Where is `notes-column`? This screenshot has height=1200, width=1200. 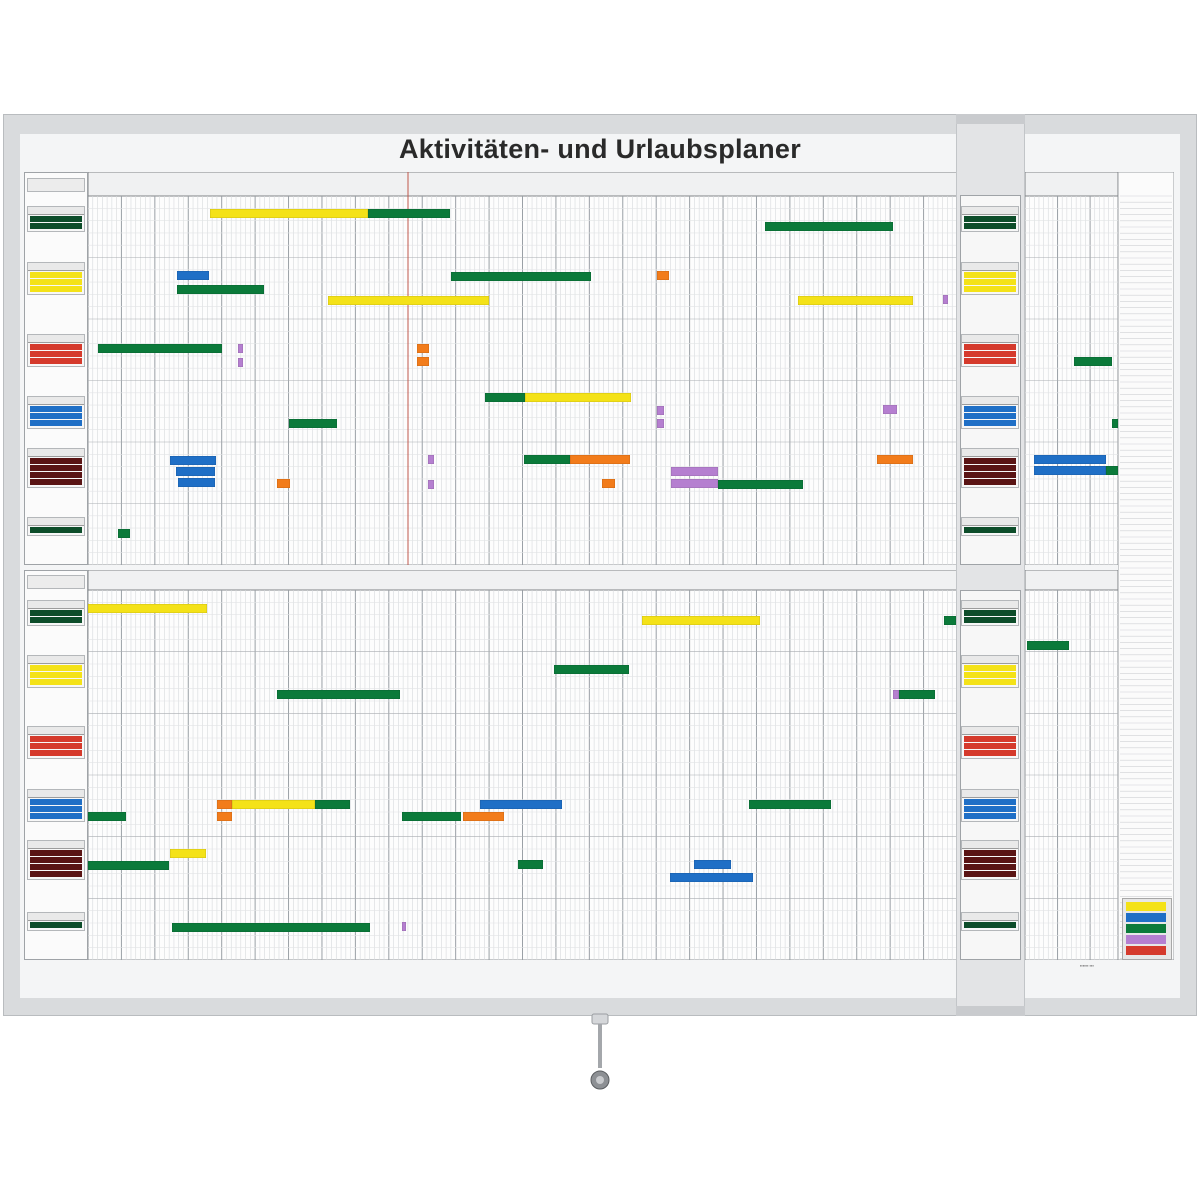 notes-column is located at coordinates (1146, 566).